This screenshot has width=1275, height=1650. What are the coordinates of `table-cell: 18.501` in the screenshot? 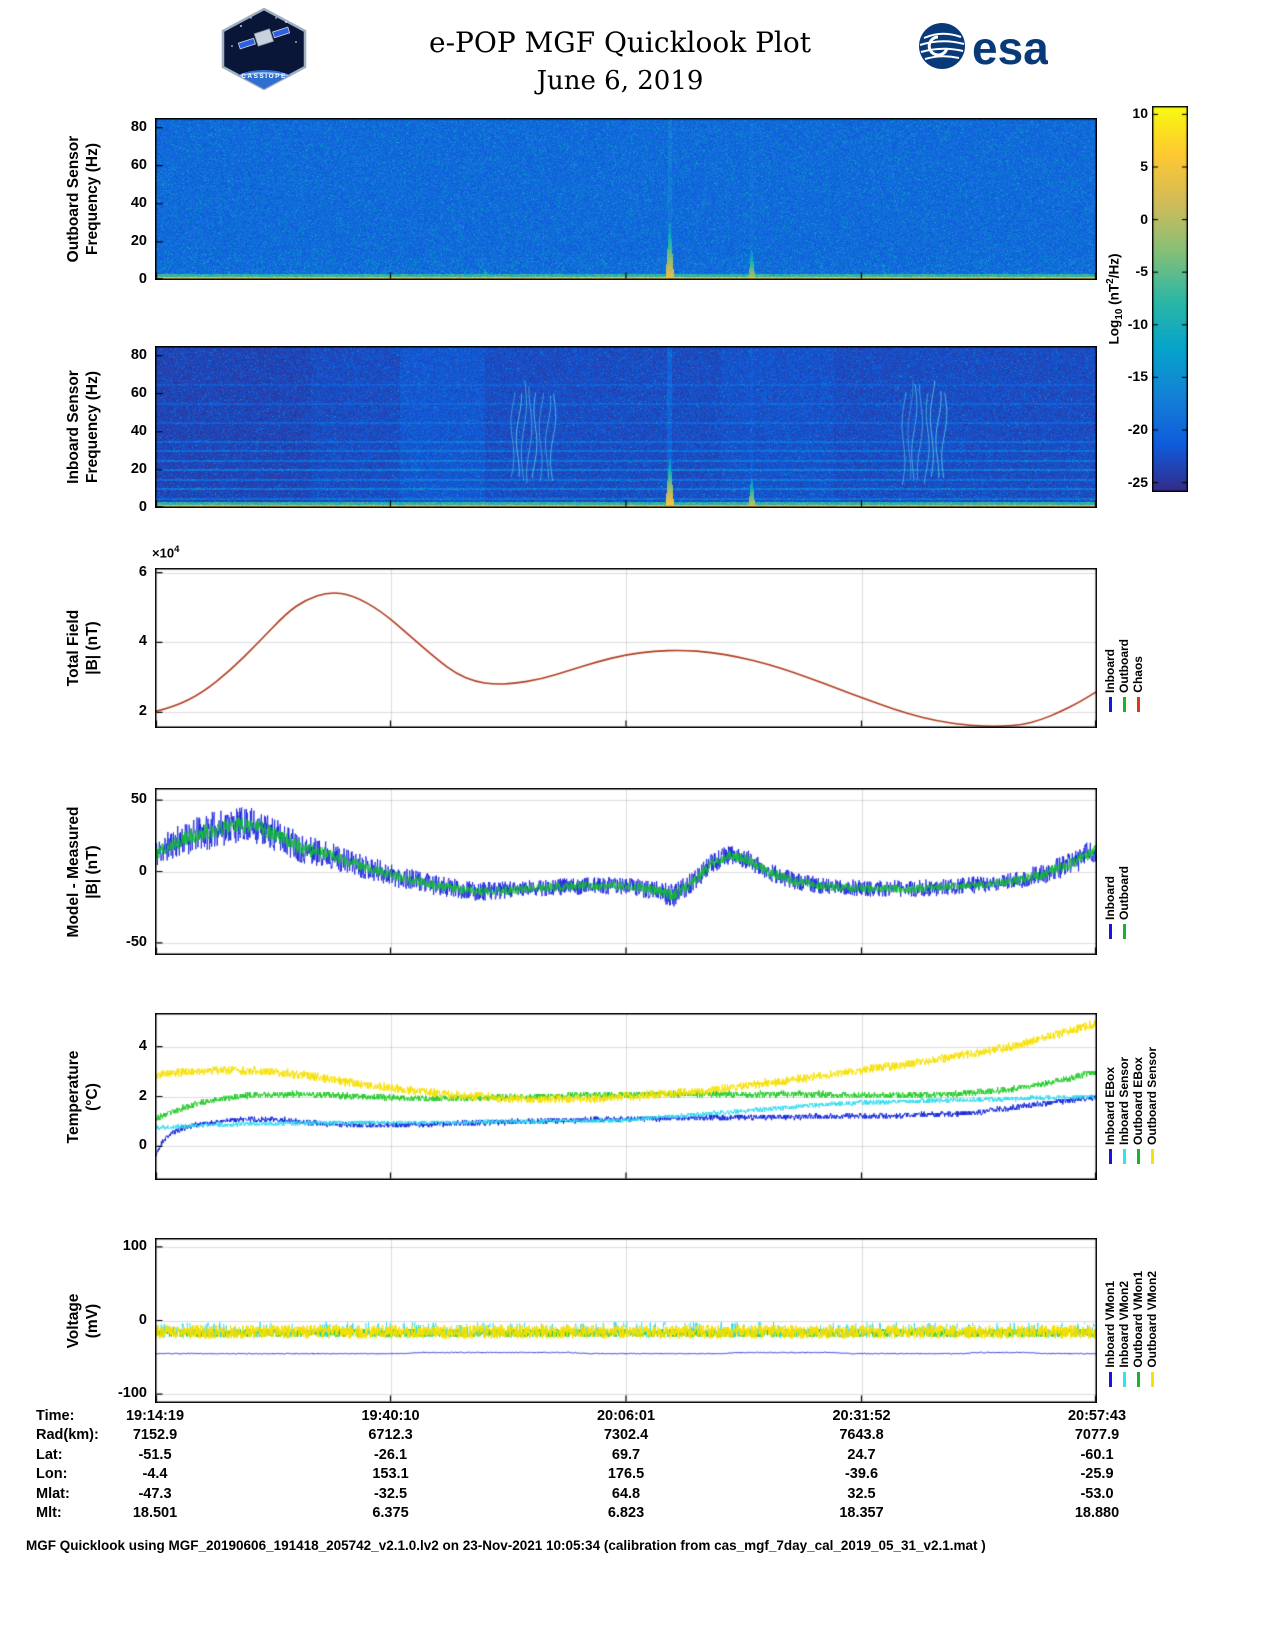 It's located at (155, 1513).